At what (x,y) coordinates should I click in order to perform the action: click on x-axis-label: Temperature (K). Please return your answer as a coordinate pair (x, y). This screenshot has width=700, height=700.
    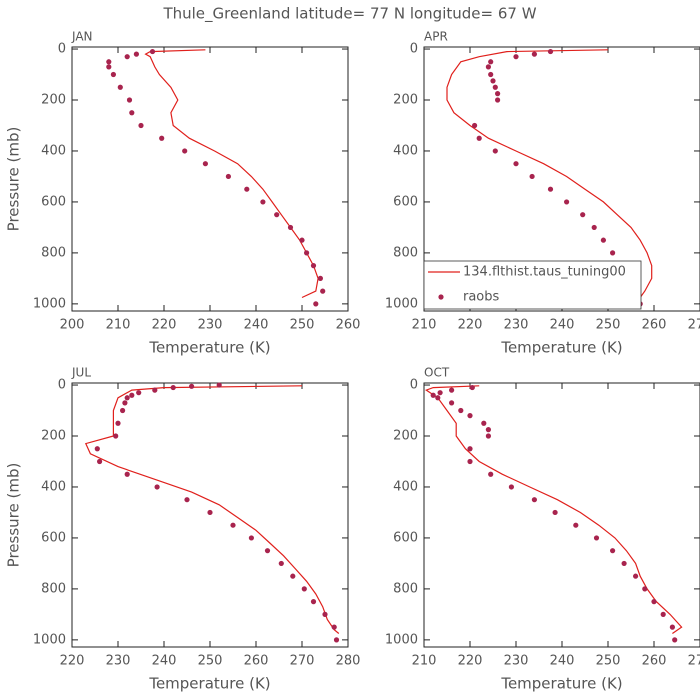
    Looking at the image, I should click on (209, 348).